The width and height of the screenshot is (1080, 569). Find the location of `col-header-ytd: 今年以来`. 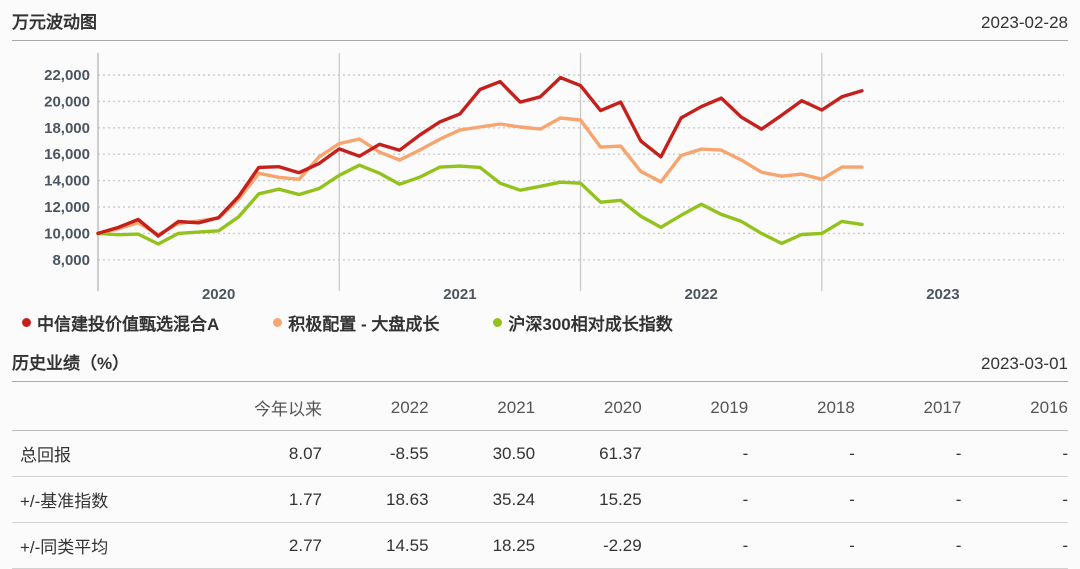

col-header-ytd: 今年以来 is located at coordinates (262, 407).